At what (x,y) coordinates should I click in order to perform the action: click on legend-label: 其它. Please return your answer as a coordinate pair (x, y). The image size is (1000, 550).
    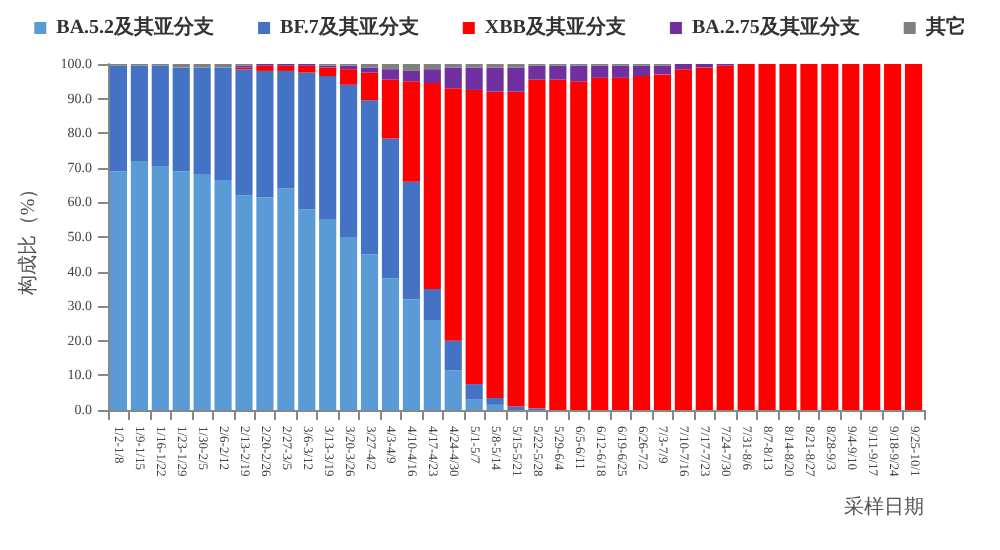
    Looking at the image, I should click on (944, 27).